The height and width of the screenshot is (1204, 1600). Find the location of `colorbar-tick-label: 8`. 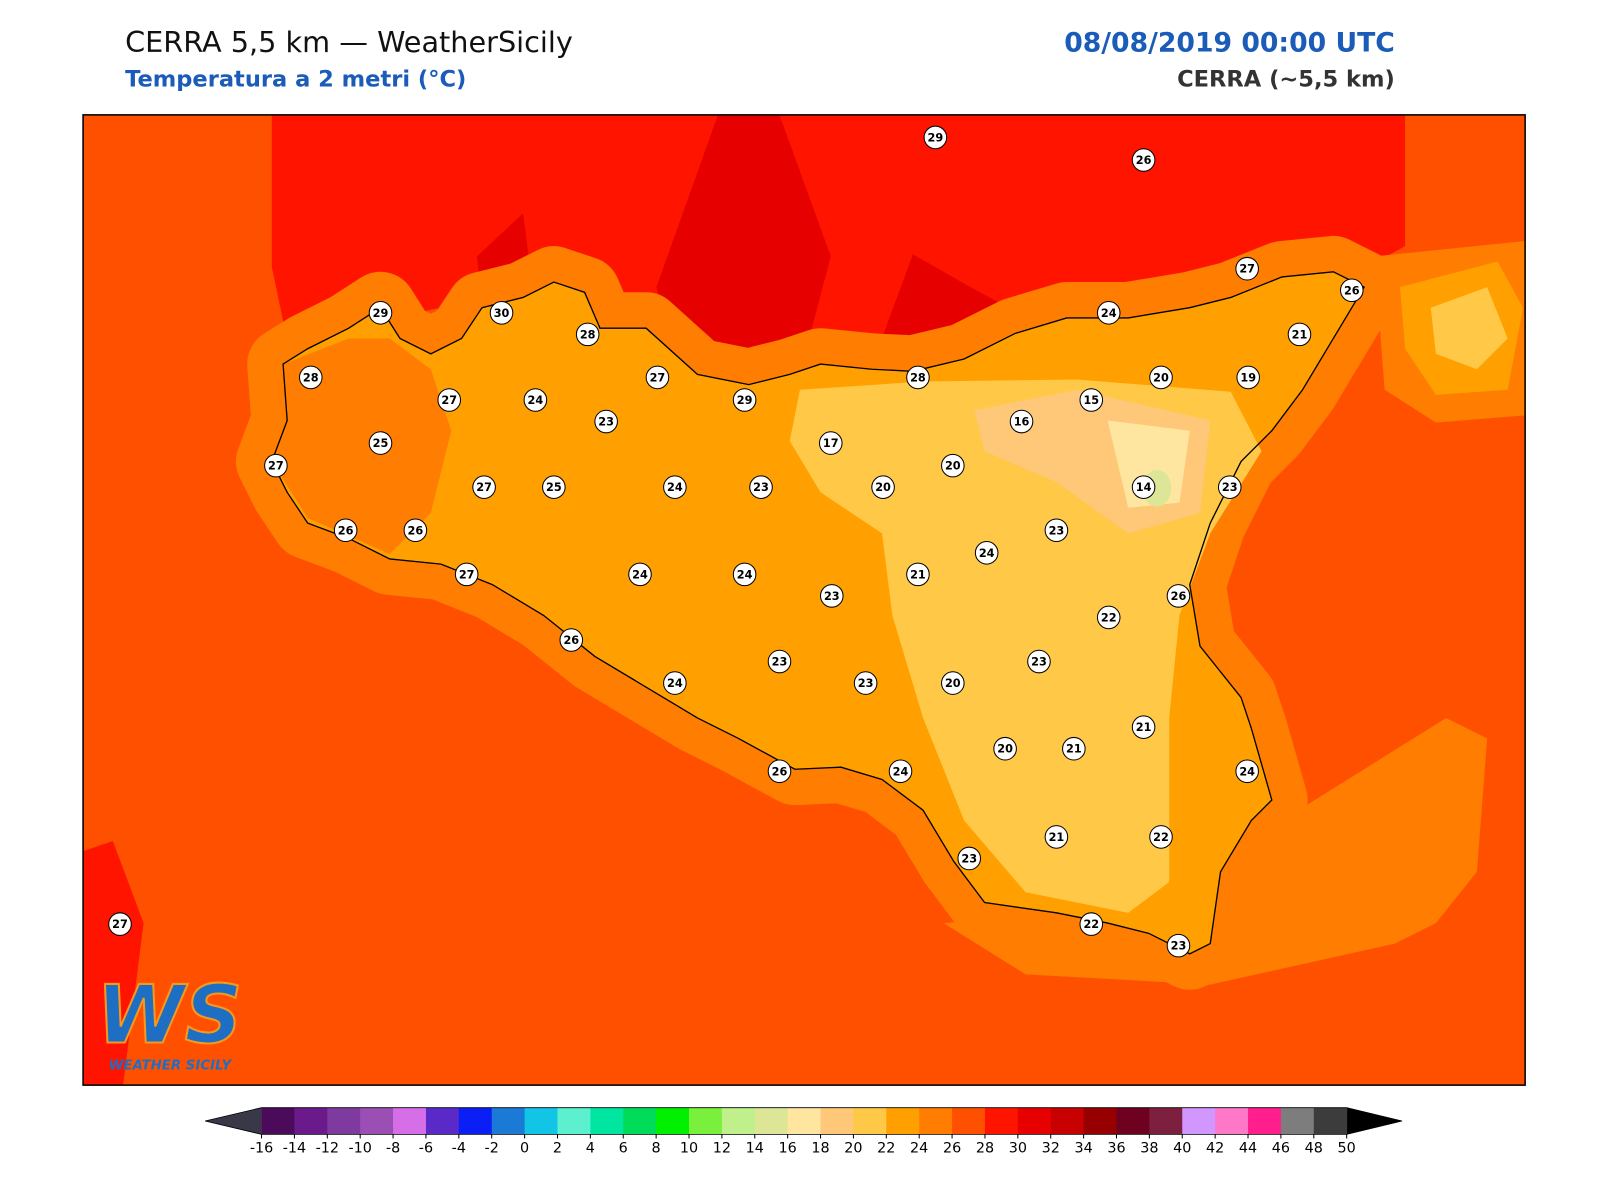

colorbar-tick-label: 8 is located at coordinates (656, 1149).